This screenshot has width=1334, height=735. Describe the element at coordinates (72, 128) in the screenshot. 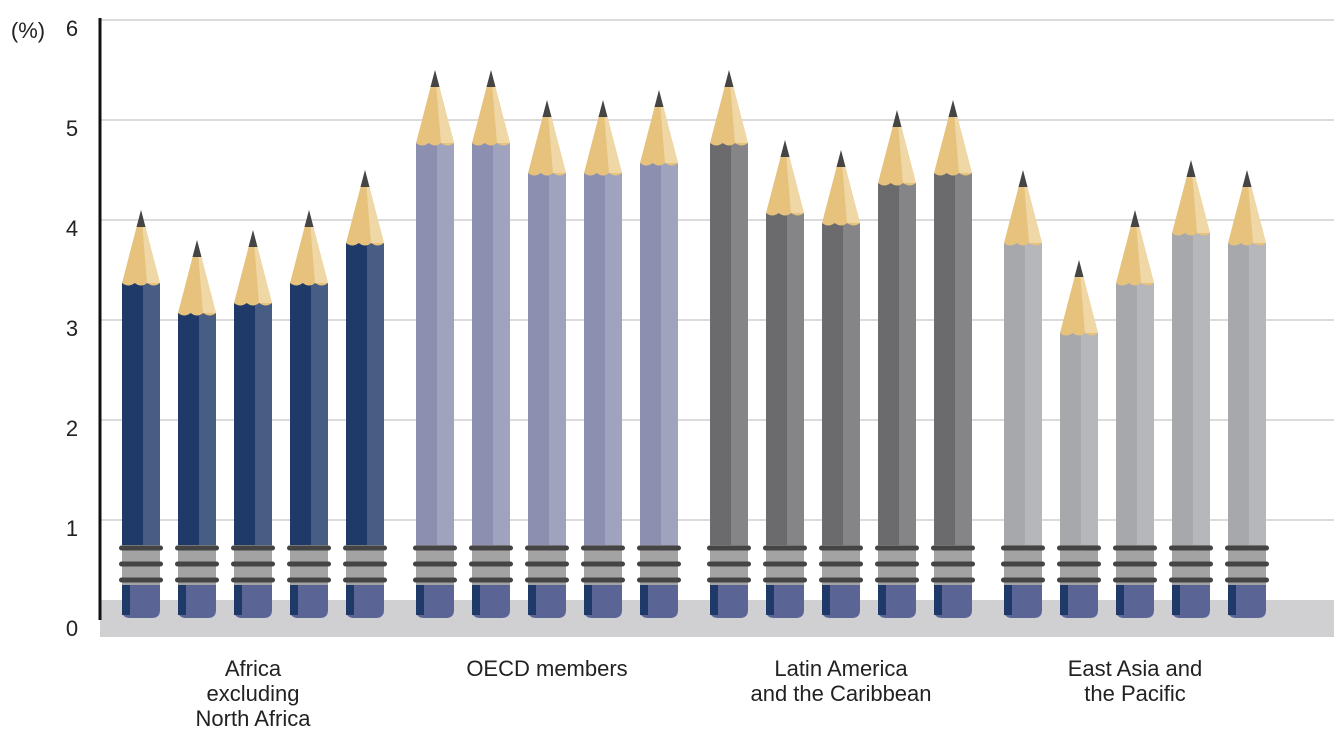

I see `y-tick-label: 5` at that location.